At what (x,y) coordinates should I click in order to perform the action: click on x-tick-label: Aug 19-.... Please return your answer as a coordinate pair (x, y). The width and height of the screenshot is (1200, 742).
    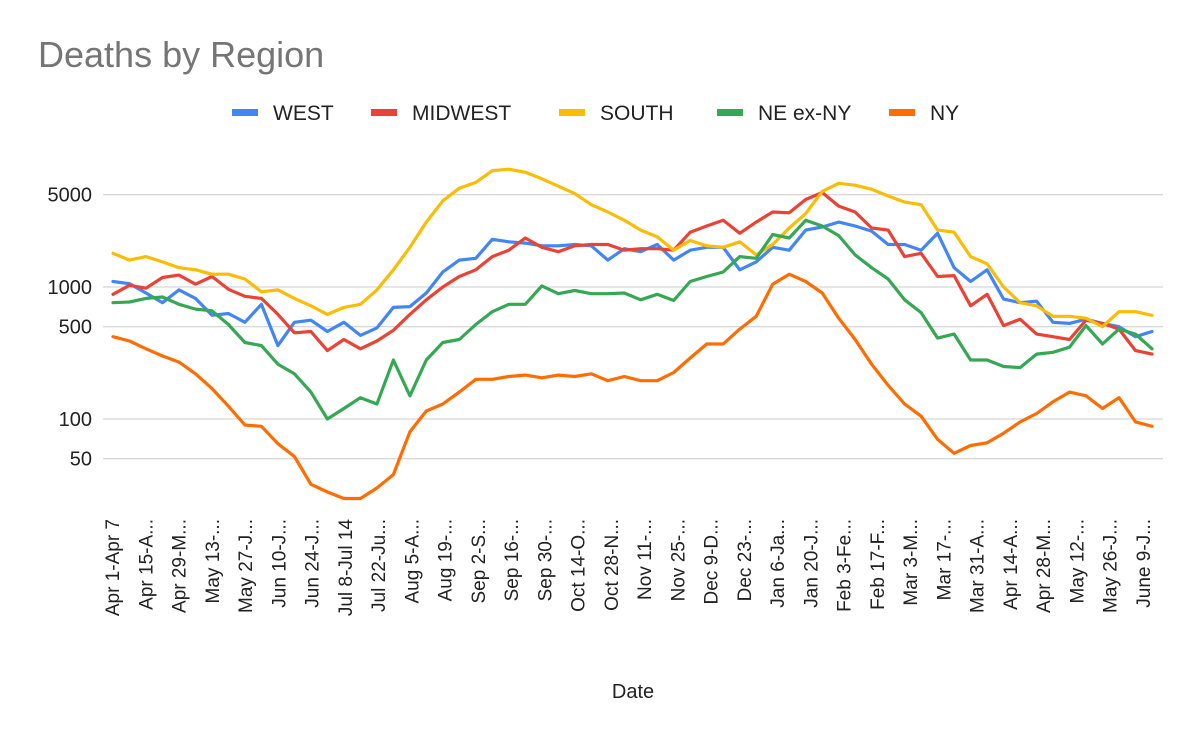
    Looking at the image, I should click on (446, 560).